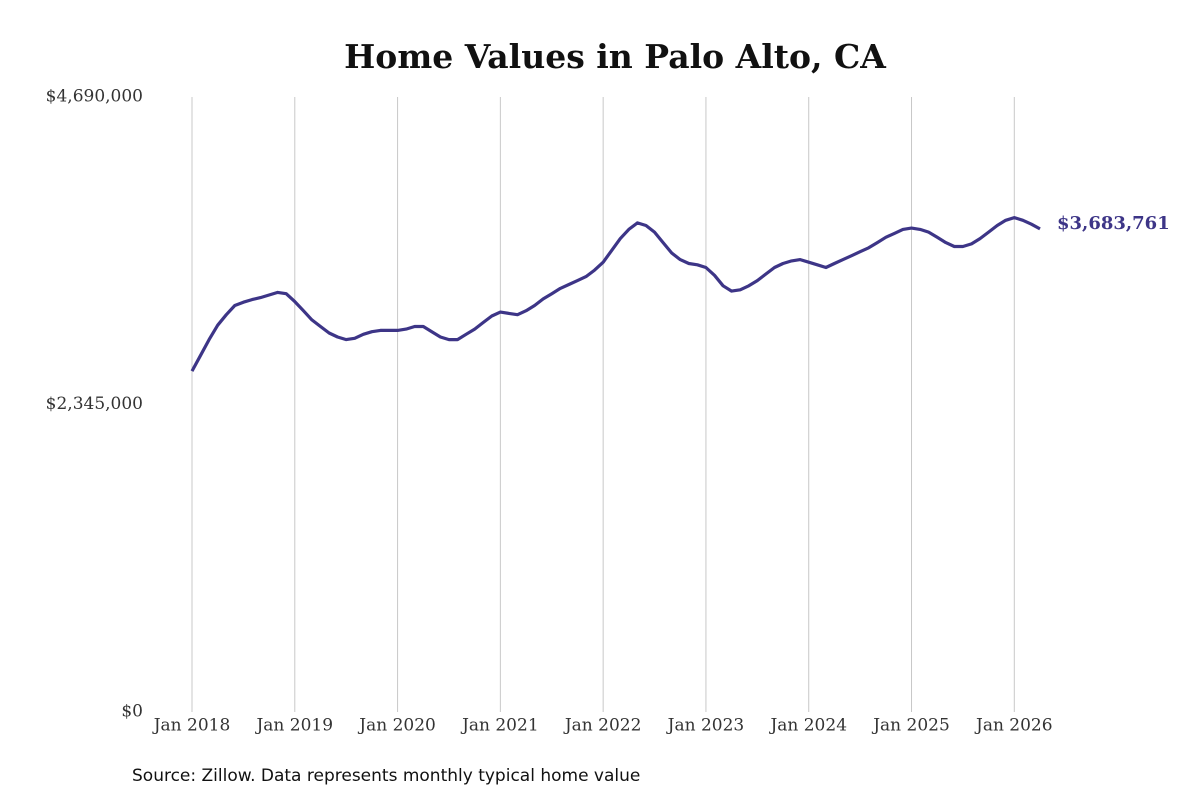 This screenshot has width=1200, height=800. Describe the element at coordinates (807, 726) in the screenshot. I see `x-tick-label: Jan 2024` at that location.